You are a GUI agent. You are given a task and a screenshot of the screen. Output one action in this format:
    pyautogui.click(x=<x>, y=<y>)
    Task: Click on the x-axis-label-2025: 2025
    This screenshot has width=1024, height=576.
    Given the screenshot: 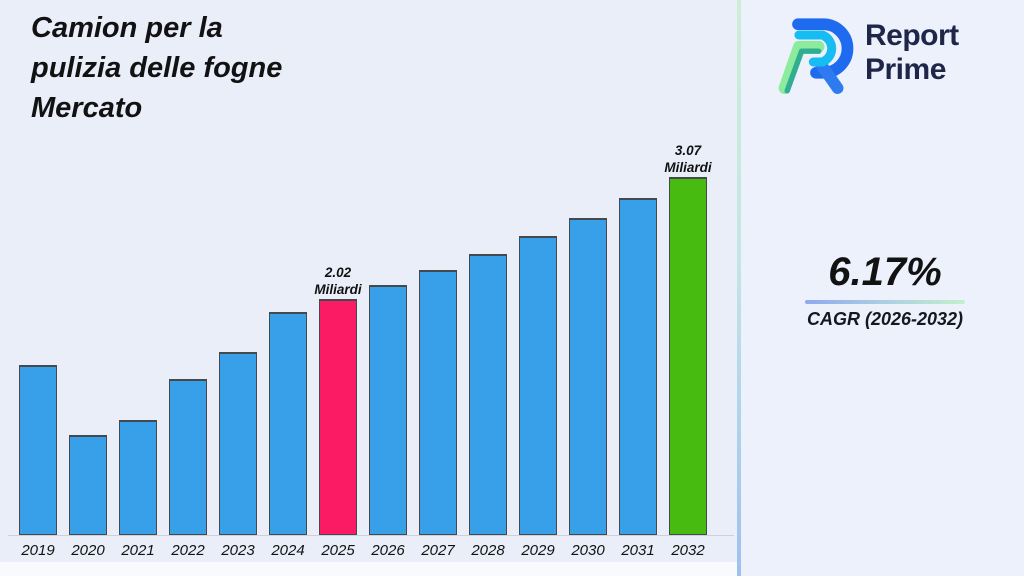 What is the action you would take?
    pyautogui.click(x=338, y=550)
    